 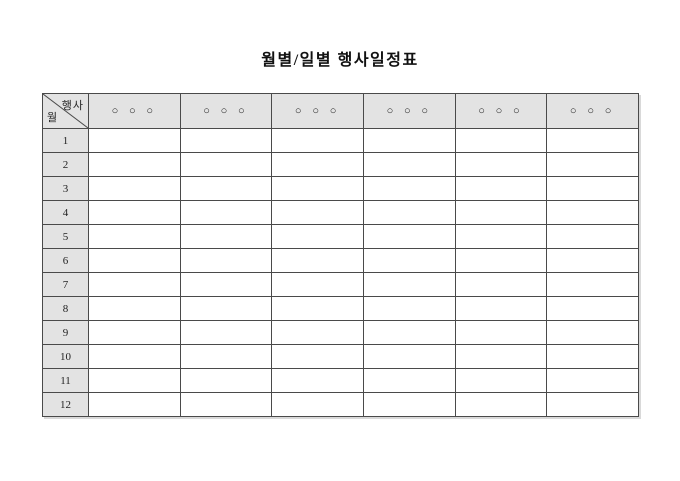 What do you see at coordinates (340, 188) in the screenshot?
I see `table-row: 3` at bounding box center [340, 188].